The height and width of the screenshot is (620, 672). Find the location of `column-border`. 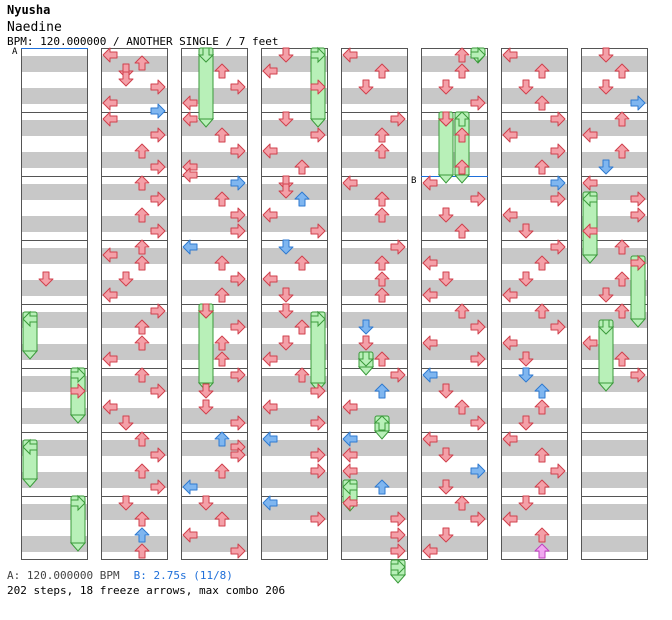

column-border is located at coordinates (374, 304).